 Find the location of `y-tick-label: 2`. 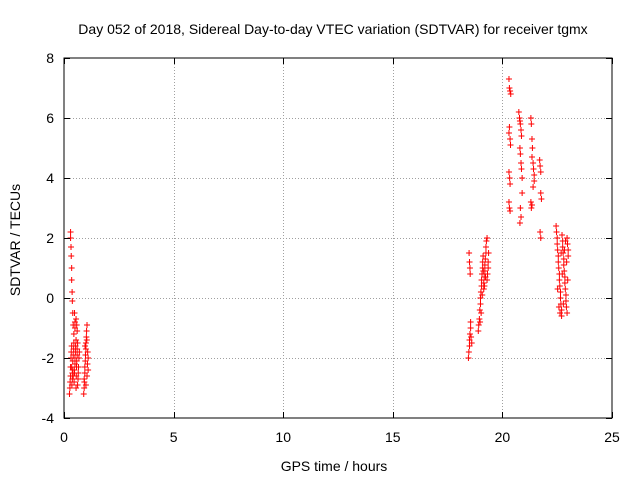

y-tick-label: 2 is located at coordinates (50, 238).